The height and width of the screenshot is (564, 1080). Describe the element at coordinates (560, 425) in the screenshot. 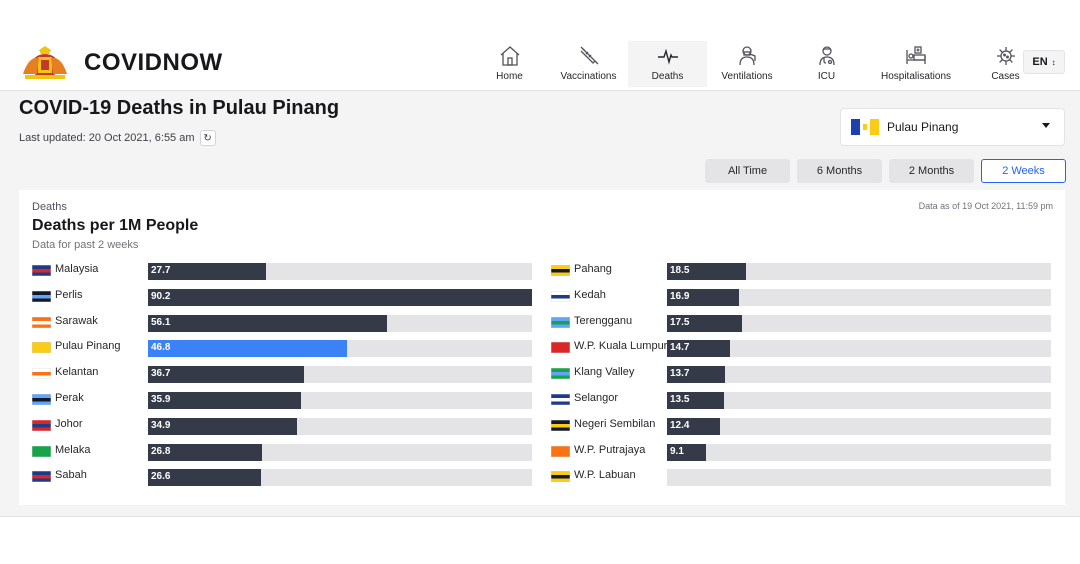

I see `negeri-sembilan-flag-icon` at that location.